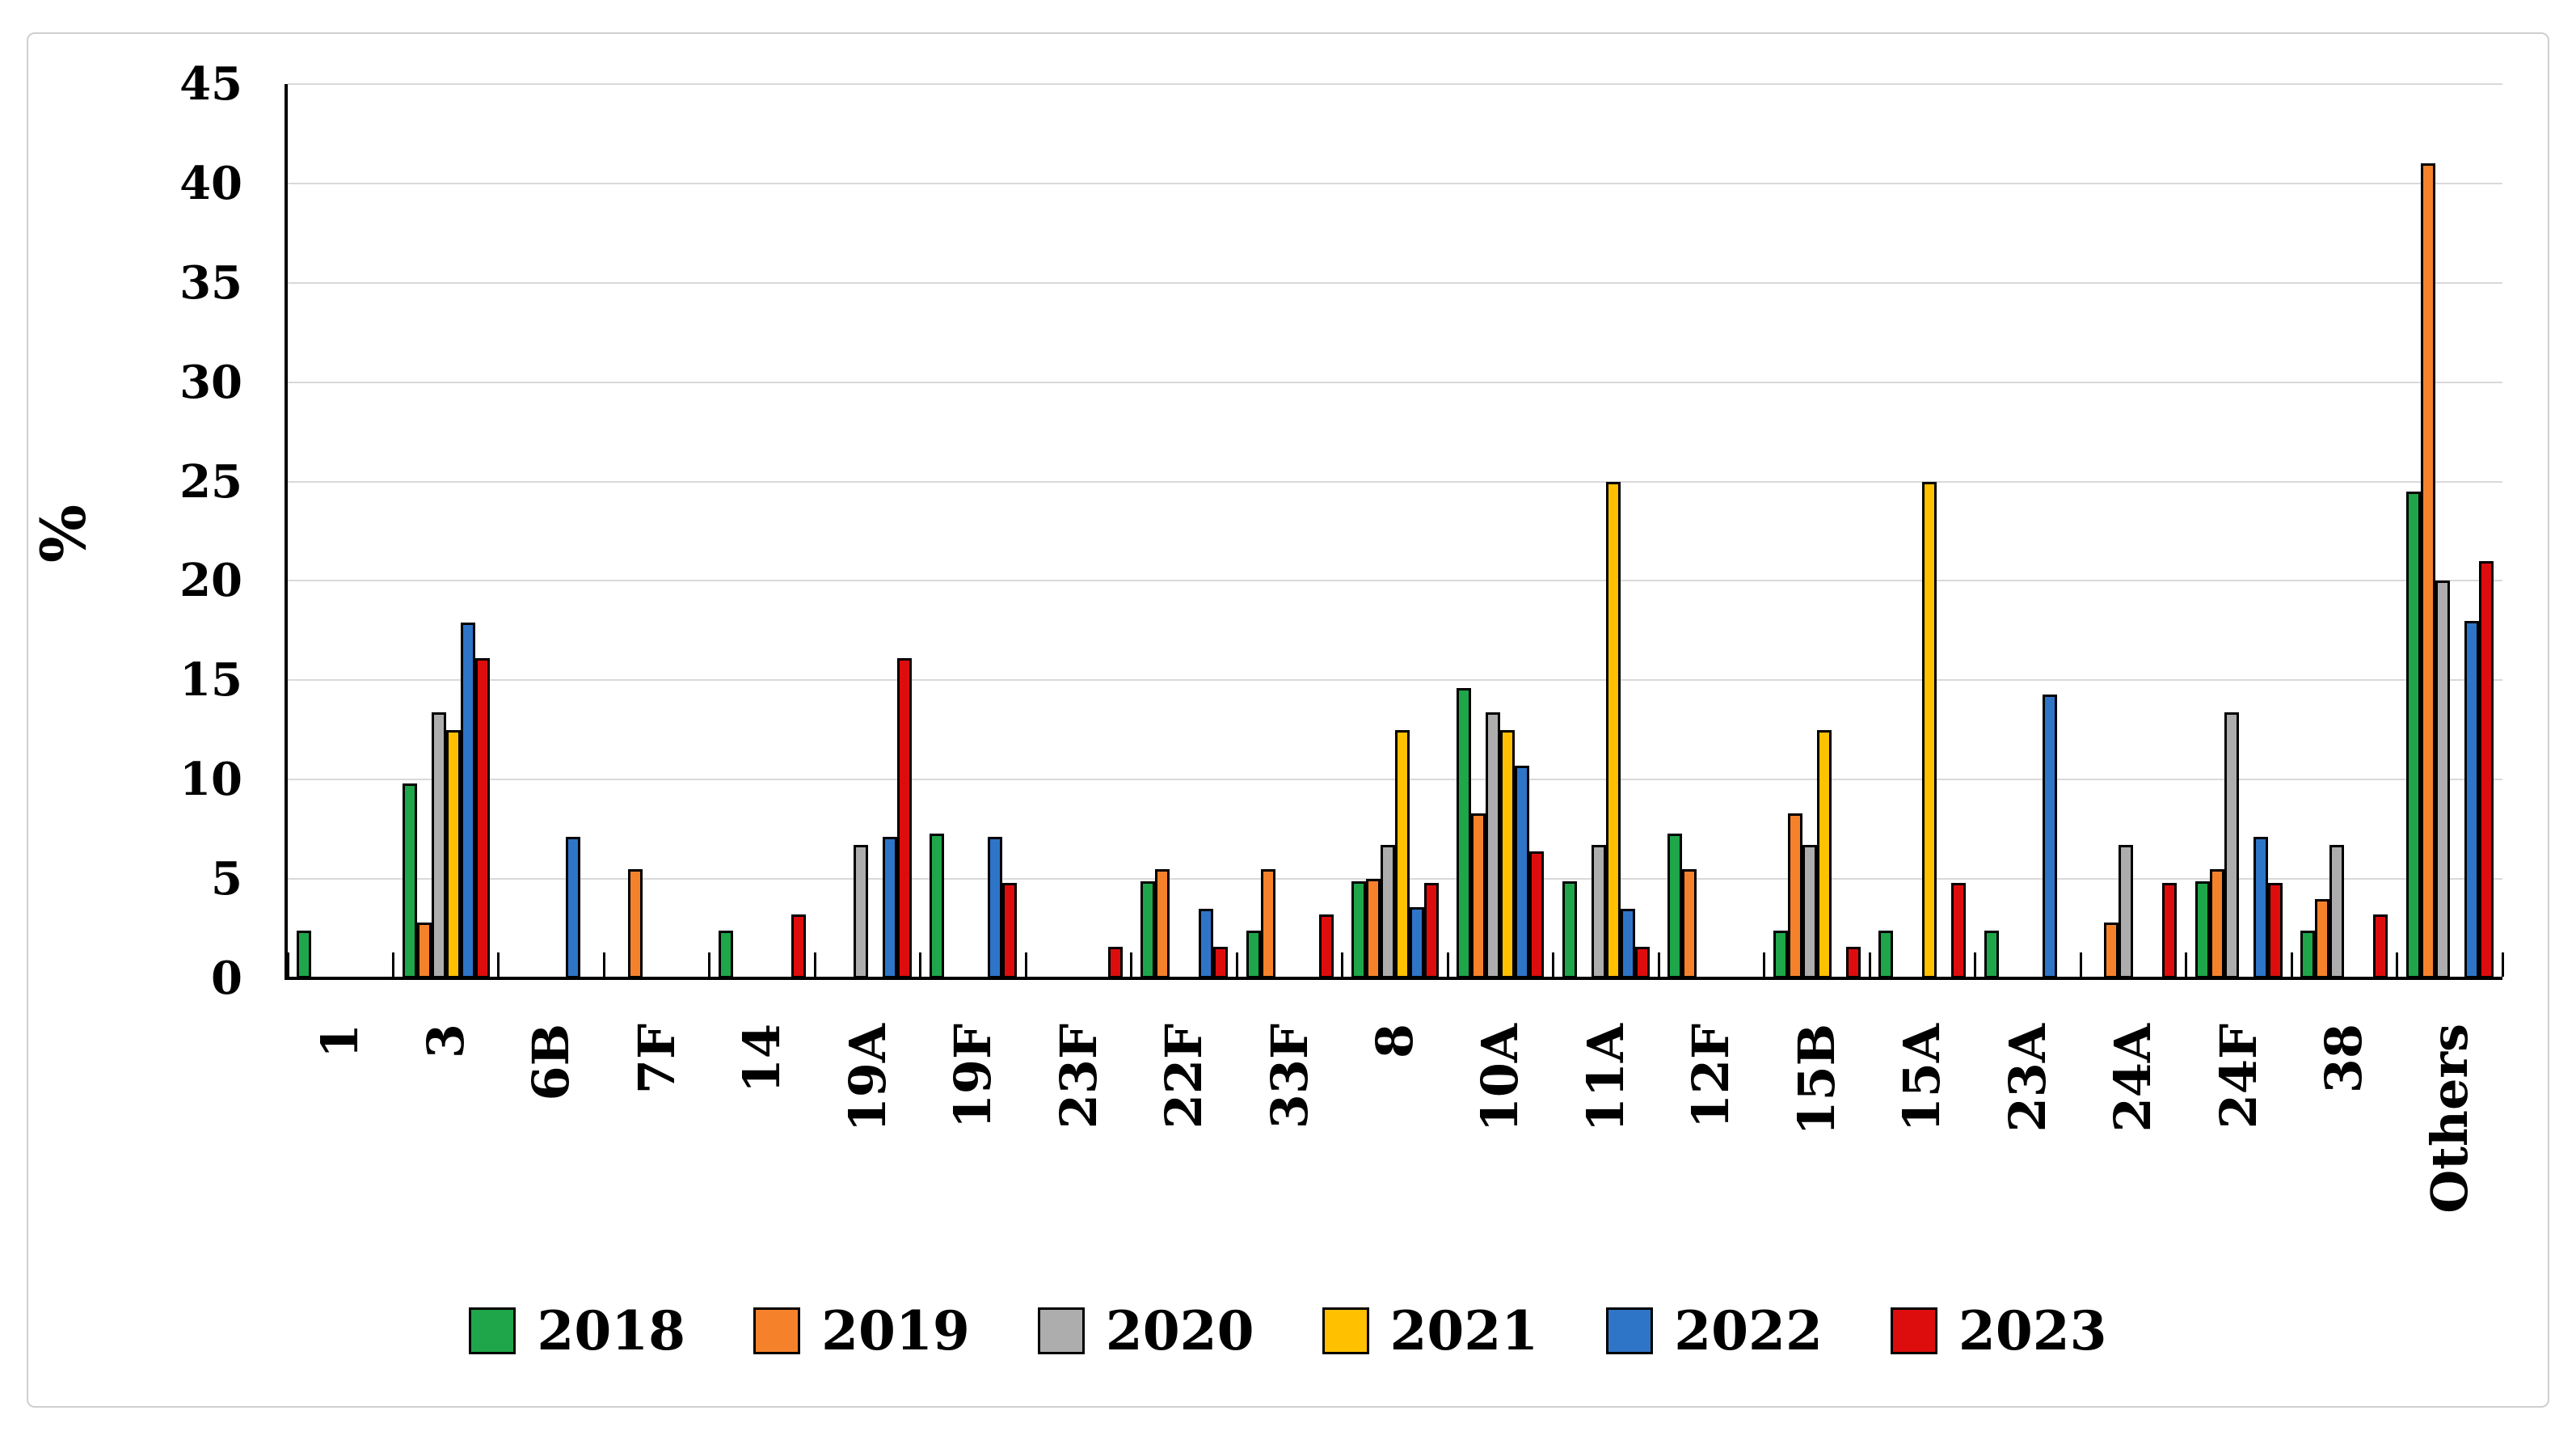 The width and height of the screenshot is (2576, 1440). What do you see at coordinates (211, 183) in the screenshot?
I see `y-tick-40: 40` at bounding box center [211, 183].